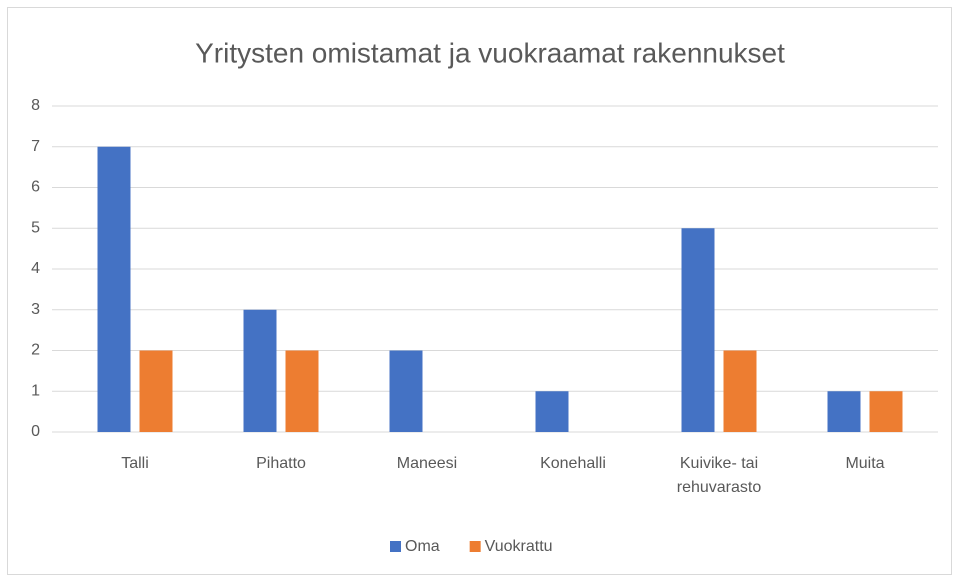  What do you see at coordinates (35, 390) in the screenshot?
I see `y-tick-label: 1` at bounding box center [35, 390].